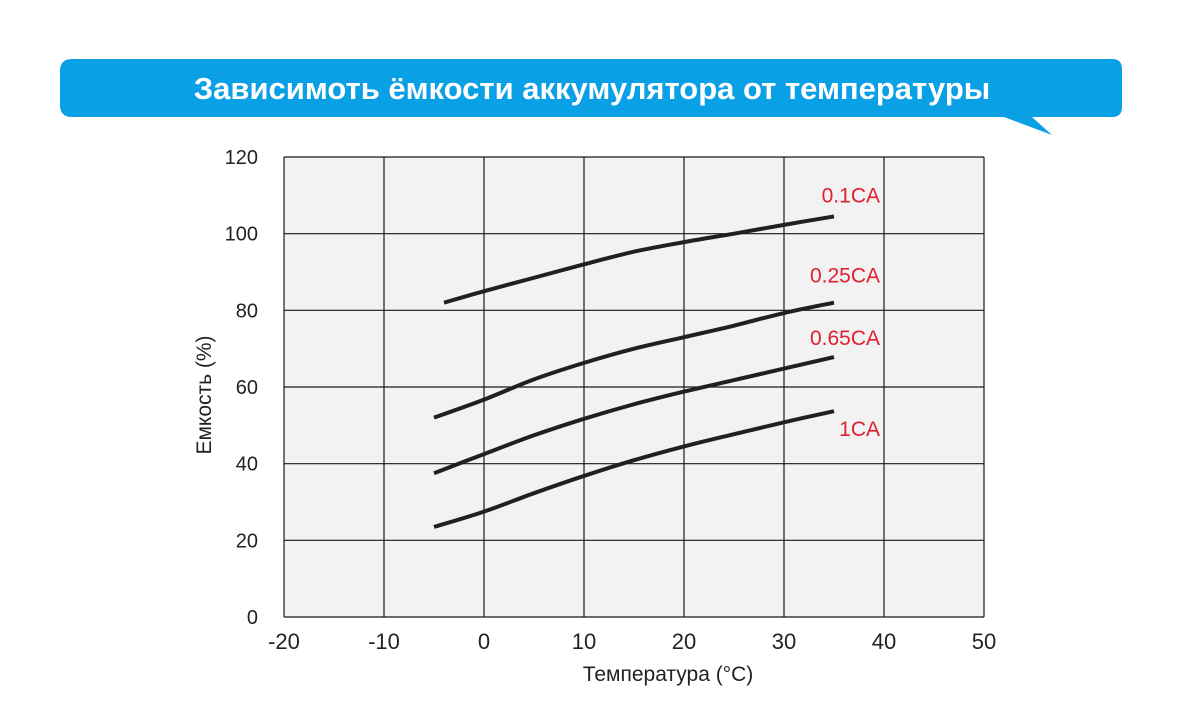 This screenshot has height=710, width=1182. What do you see at coordinates (241, 235) in the screenshot?
I see `y-tick-label: 100` at bounding box center [241, 235].